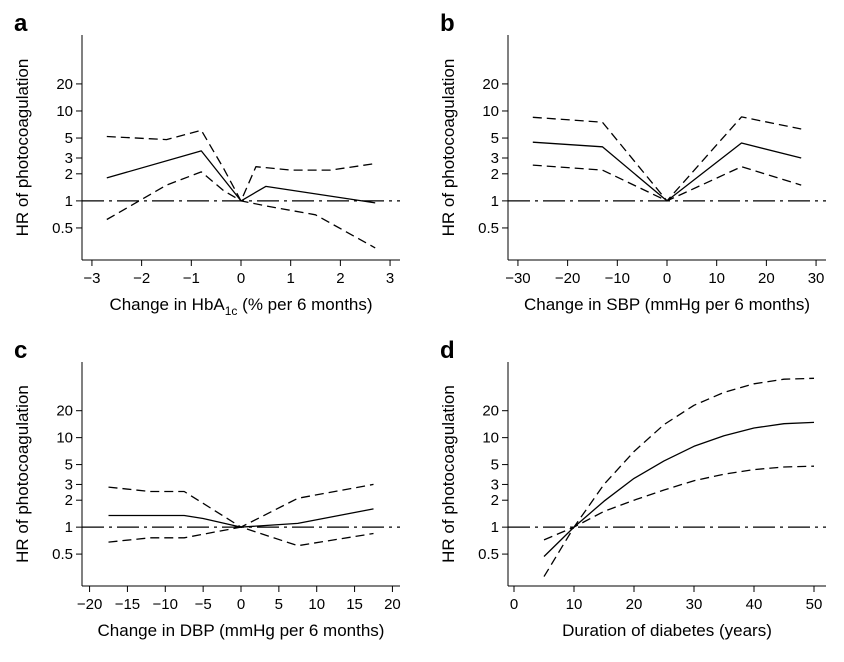 The width and height of the screenshot is (844, 662). What do you see at coordinates (91, 278) in the screenshot?
I see `x-tick-label: −3` at bounding box center [91, 278].